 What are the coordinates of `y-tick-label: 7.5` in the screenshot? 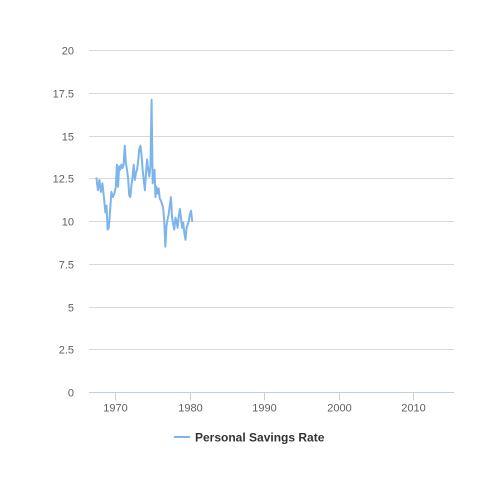 It's located at (66, 266).